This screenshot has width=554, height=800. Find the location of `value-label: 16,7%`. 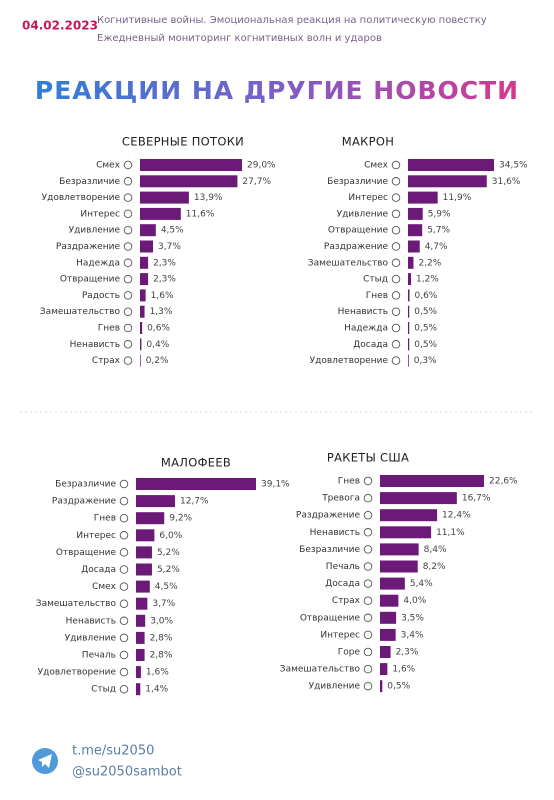

value-label: 16,7% is located at coordinates (476, 499).